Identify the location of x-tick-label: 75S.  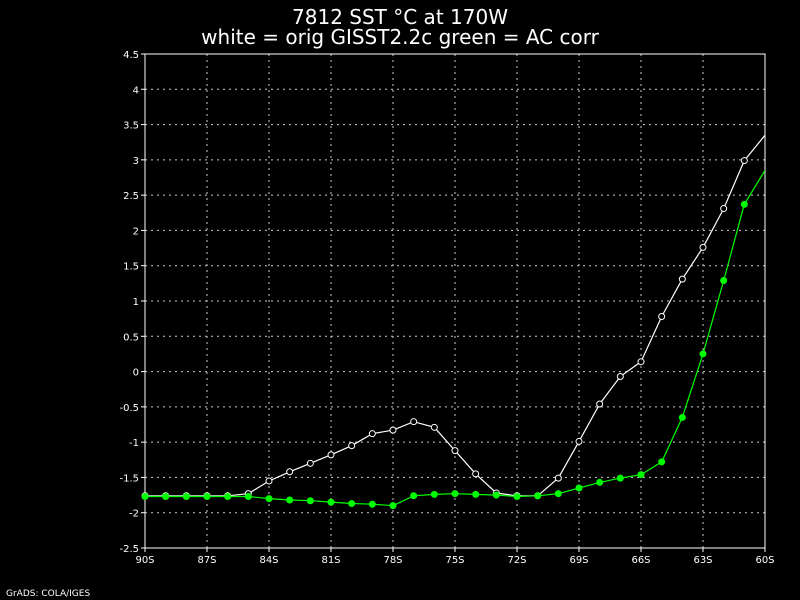
(454, 560).